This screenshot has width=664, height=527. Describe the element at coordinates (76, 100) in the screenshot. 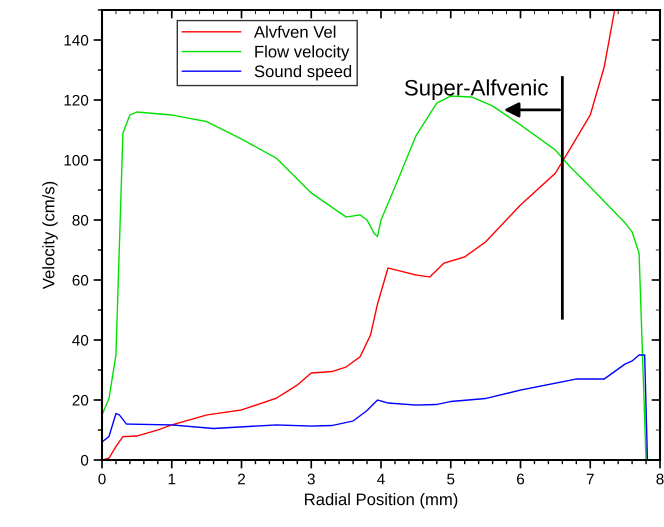

I see `y-tick-label: 120` at that location.